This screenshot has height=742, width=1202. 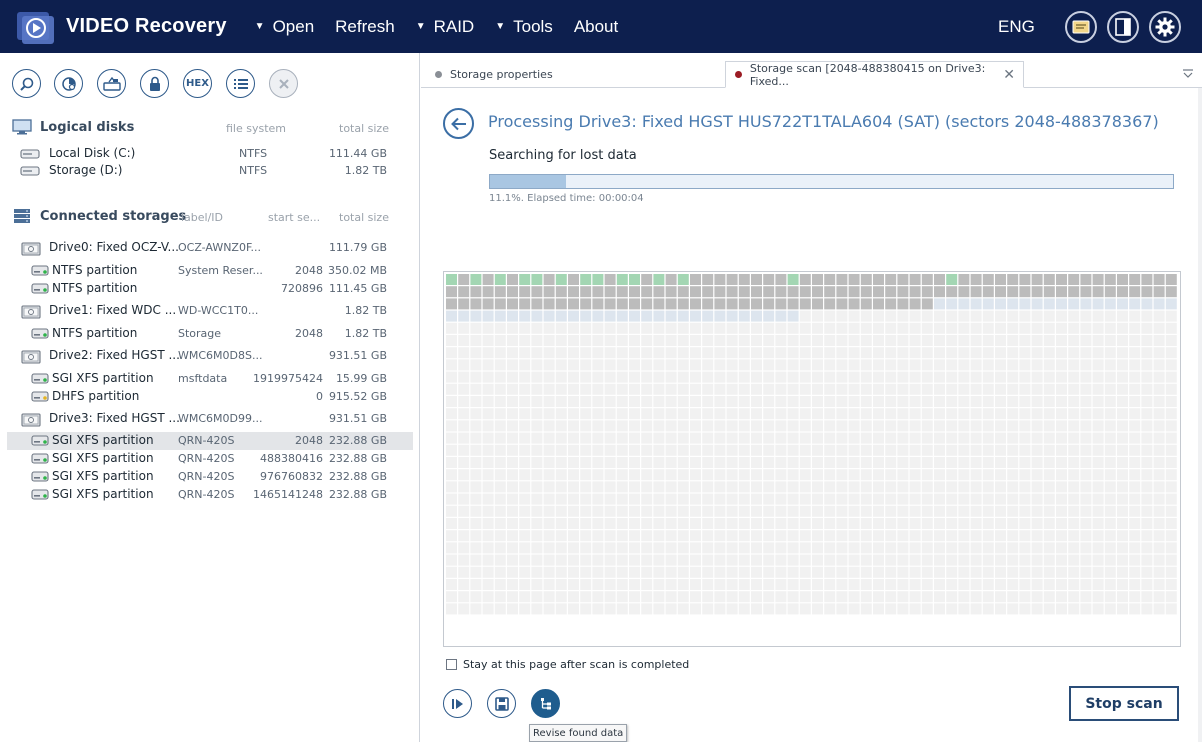 I want to click on right-panel-scrollbar, so click(x=1200, y=415).